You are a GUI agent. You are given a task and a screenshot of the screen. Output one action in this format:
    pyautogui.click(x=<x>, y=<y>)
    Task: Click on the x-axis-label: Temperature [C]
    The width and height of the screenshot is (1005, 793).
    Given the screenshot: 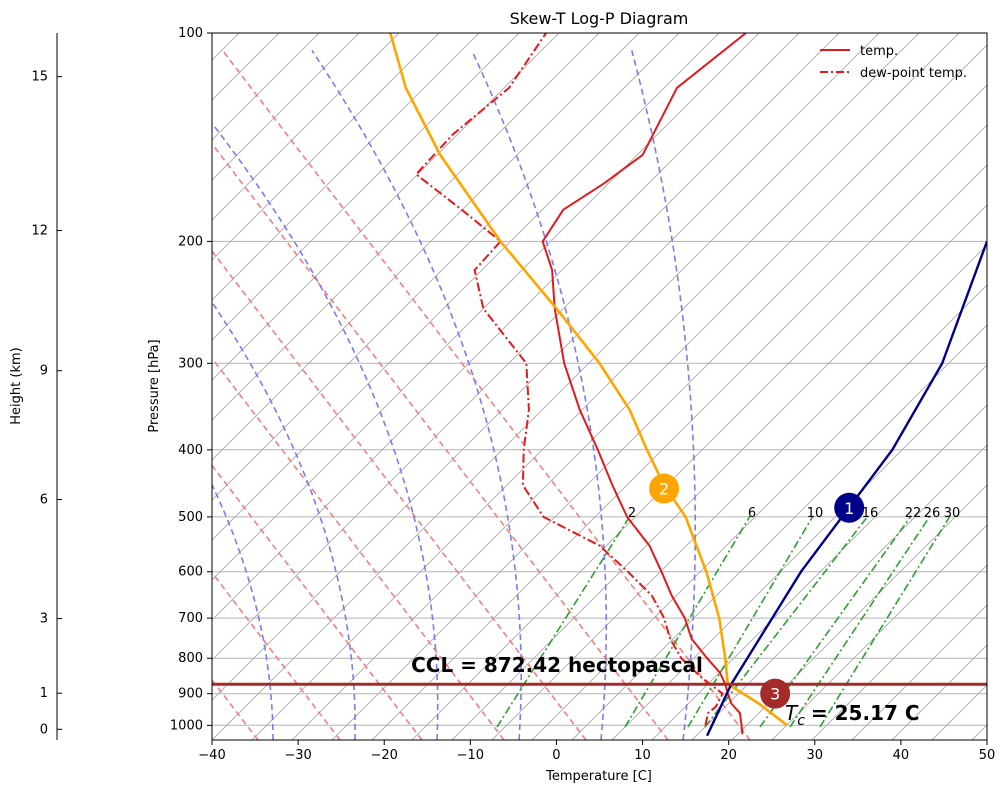 What is the action you would take?
    pyautogui.click(x=598, y=776)
    